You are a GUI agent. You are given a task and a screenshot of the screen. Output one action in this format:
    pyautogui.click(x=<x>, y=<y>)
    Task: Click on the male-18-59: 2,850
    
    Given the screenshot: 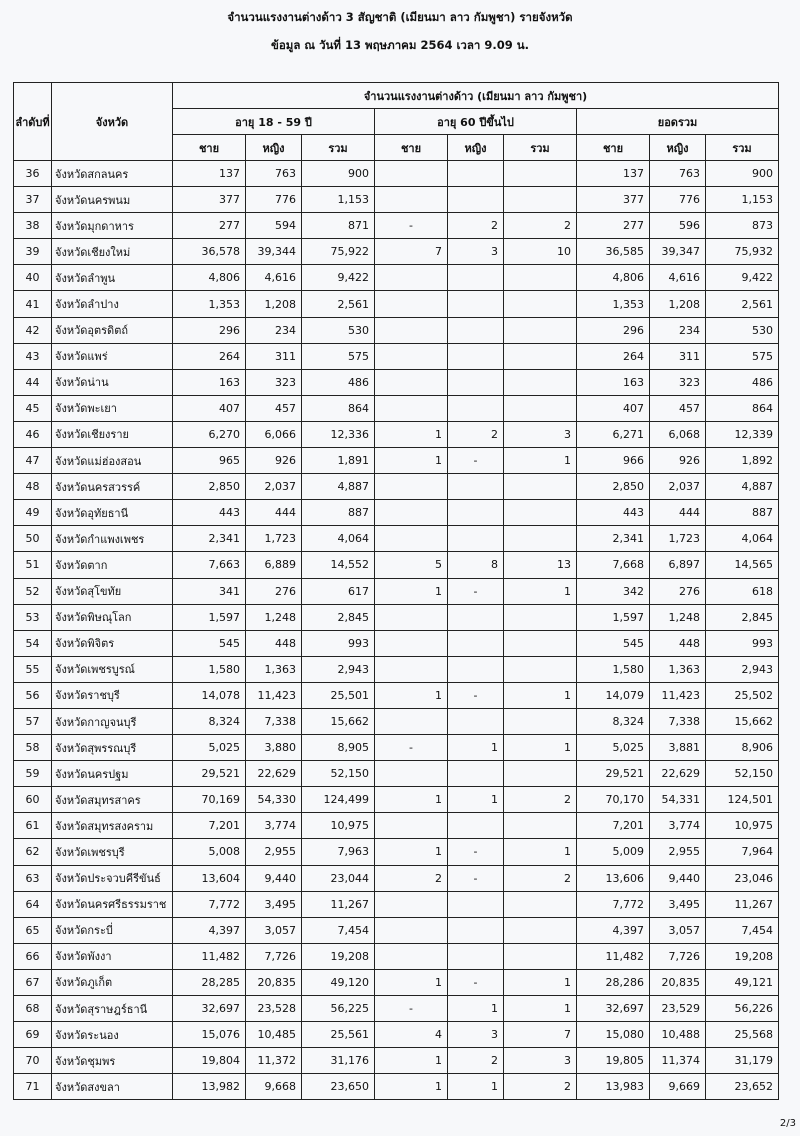 What is the action you would take?
    pyautogui.click(x=209, y=487)
    